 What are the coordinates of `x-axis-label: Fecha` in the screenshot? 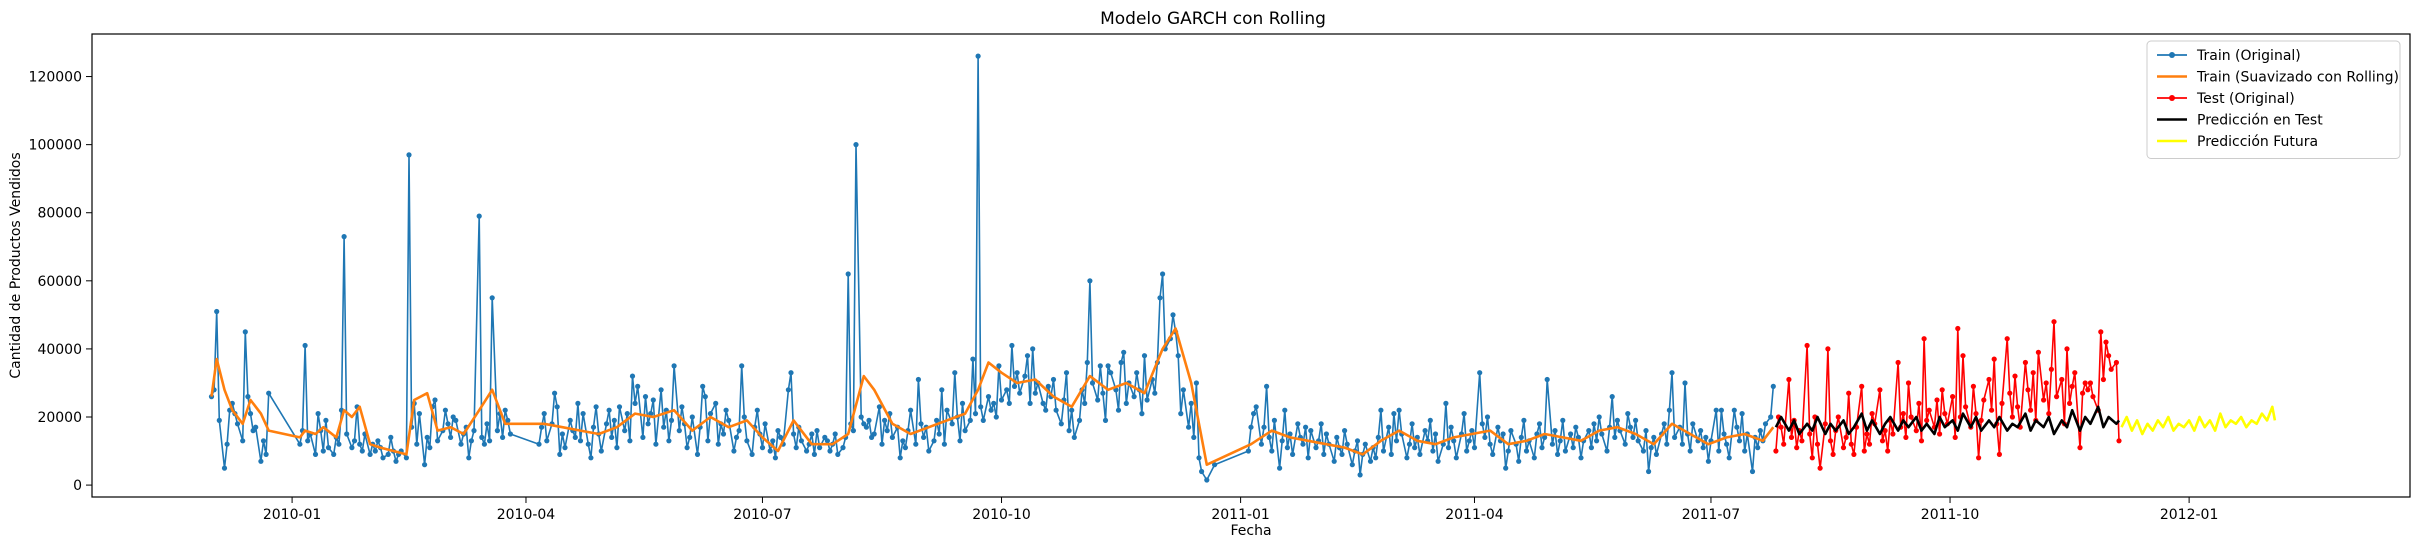 It's located at (1250, 531).